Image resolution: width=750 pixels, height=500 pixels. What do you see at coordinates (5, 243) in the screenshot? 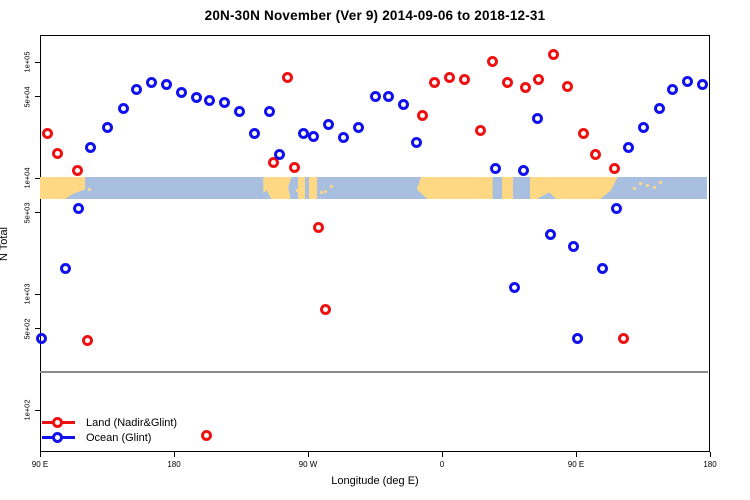
I see `y-axis-label: N Total` at bounding box center [5, 243].